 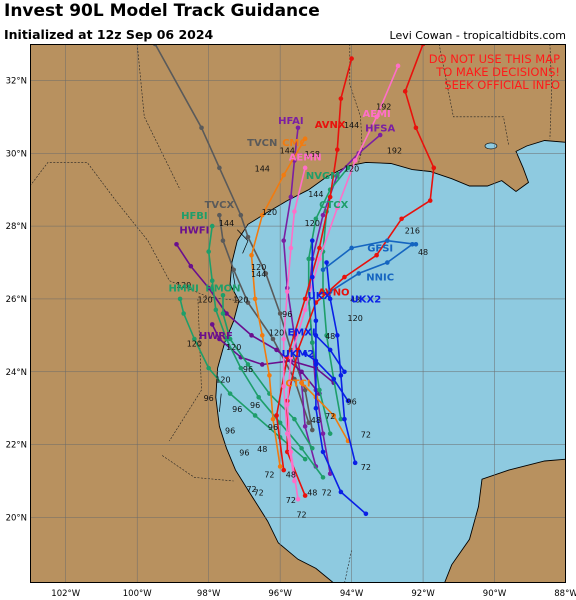 What do you see at coordinates (209, 594) in the screenshot?
I see `lon-tick-label: 98°W` at bounding box center [209, 594].